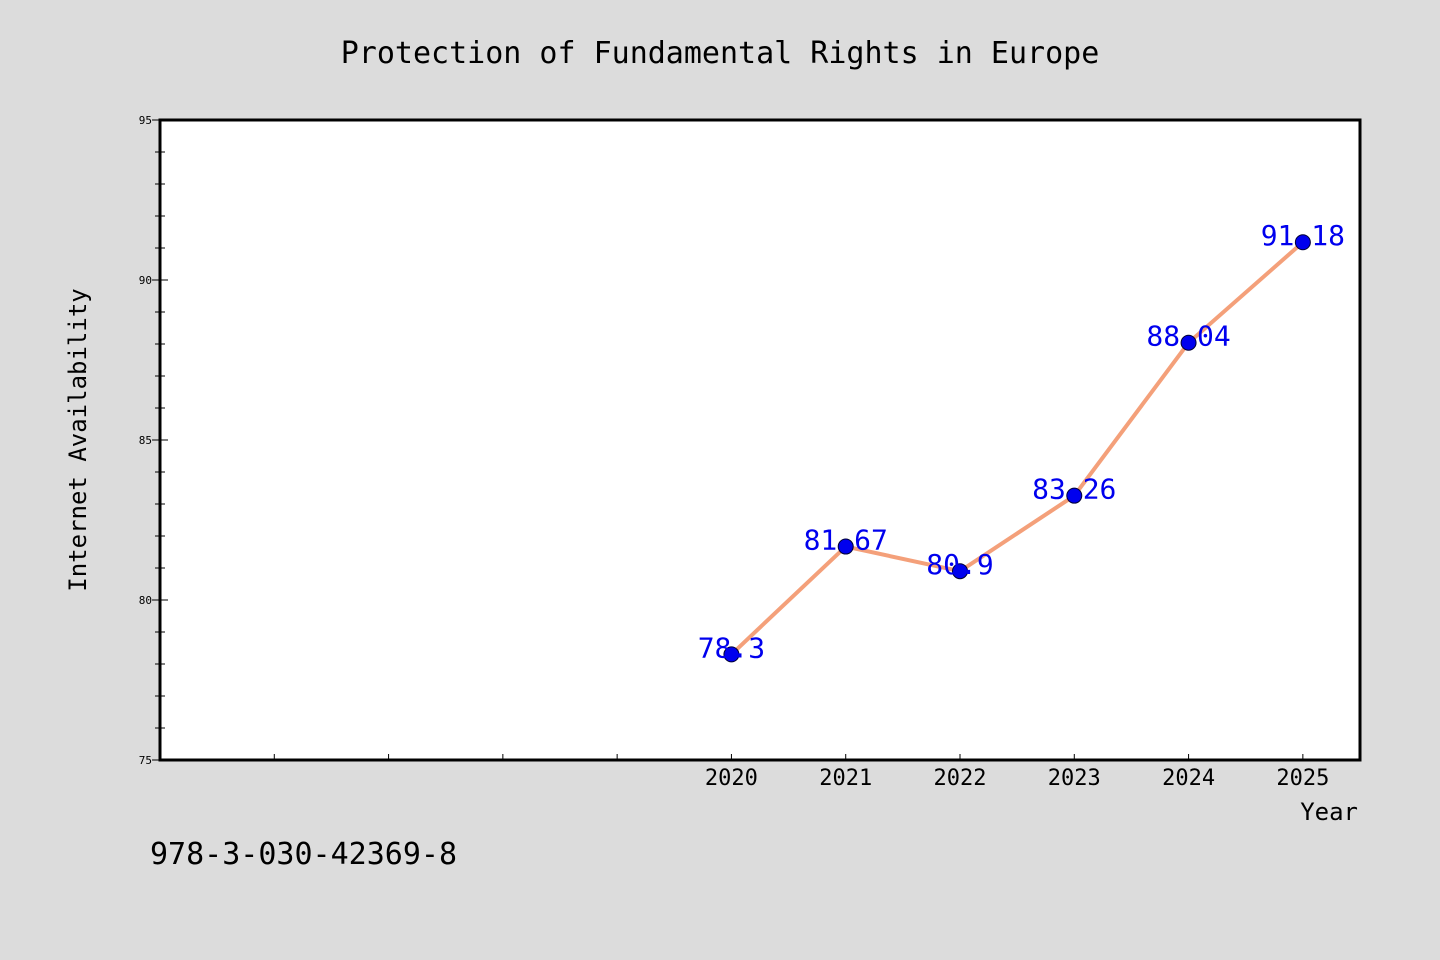 Image resolution: width=1440 pixels, height=960 pixels. What do you see at coordinates (731, 778) in the screenshot?
I see `x-tick-label: 2020` at bounding box center [731, 778].